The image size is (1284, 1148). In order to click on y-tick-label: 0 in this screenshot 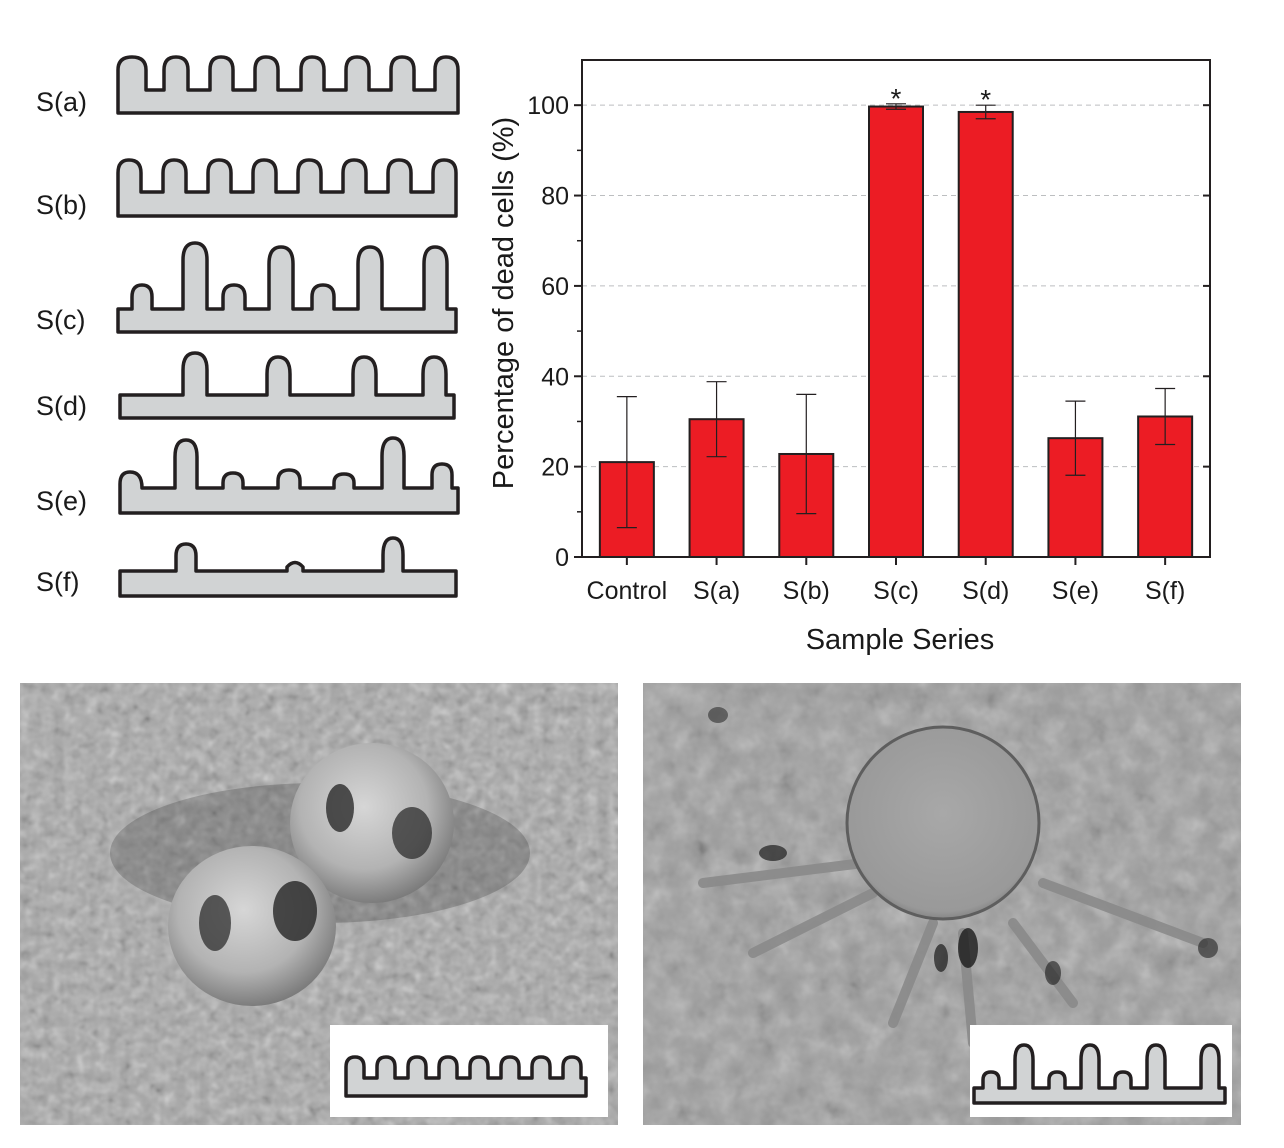, I will do `click(562, 558)`.